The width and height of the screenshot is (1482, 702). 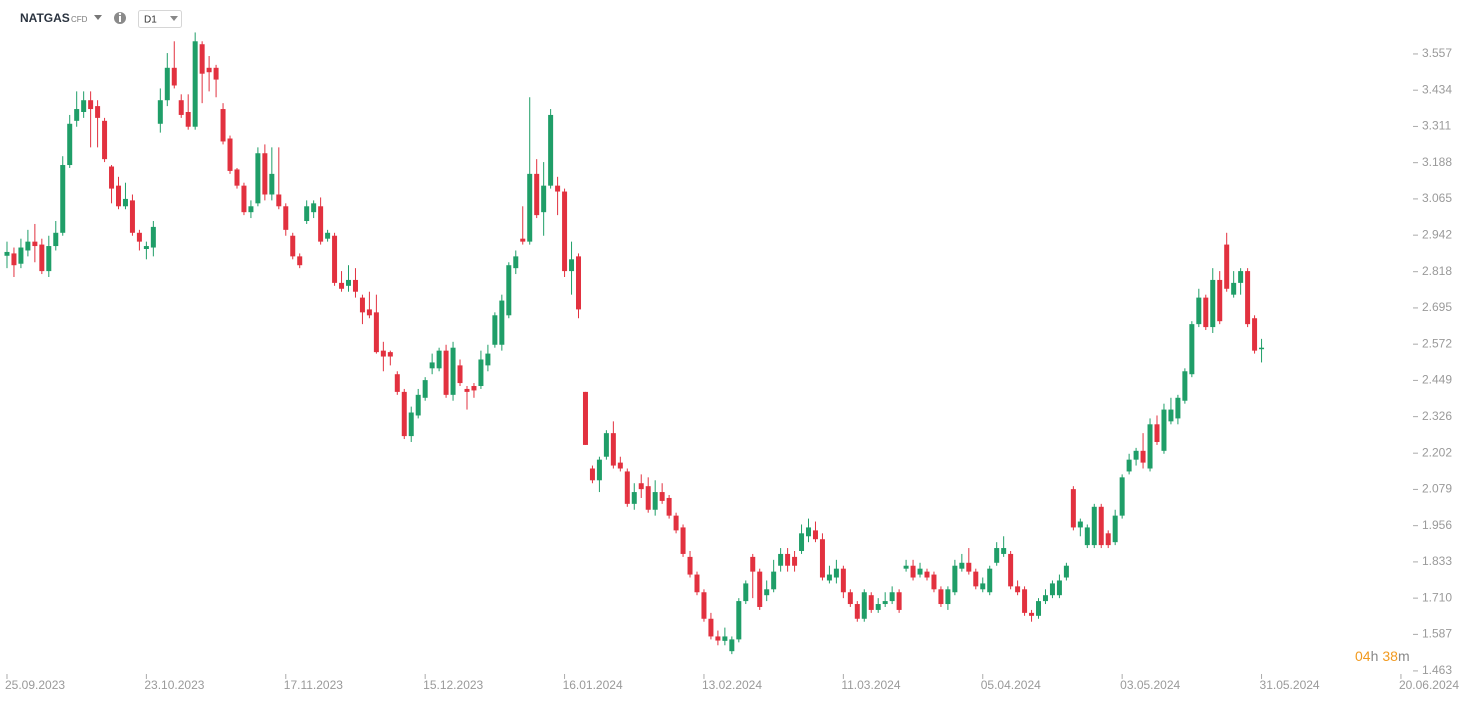 I want to click on y-tick-label: 3.188, so click(x=1437, y=162).